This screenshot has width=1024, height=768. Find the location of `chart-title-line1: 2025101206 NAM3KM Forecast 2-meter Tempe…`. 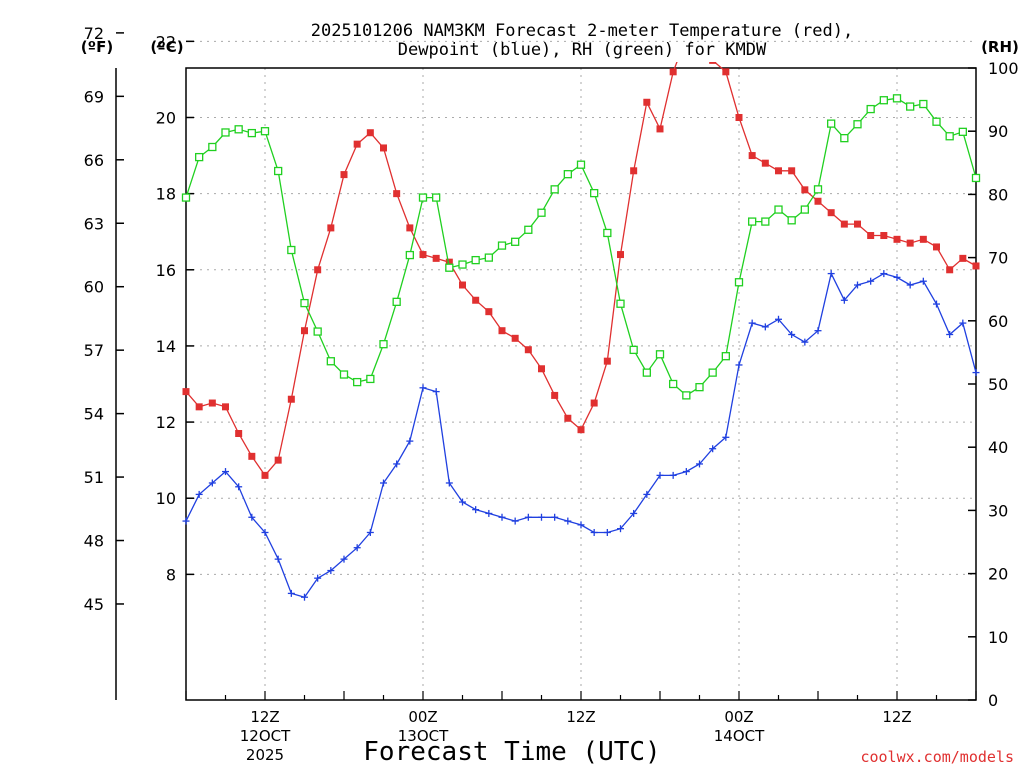

chart-title-line1: 2025101206 NAM3KM Forecast 2-meter Tempe… is located at coordinates (582, 31).